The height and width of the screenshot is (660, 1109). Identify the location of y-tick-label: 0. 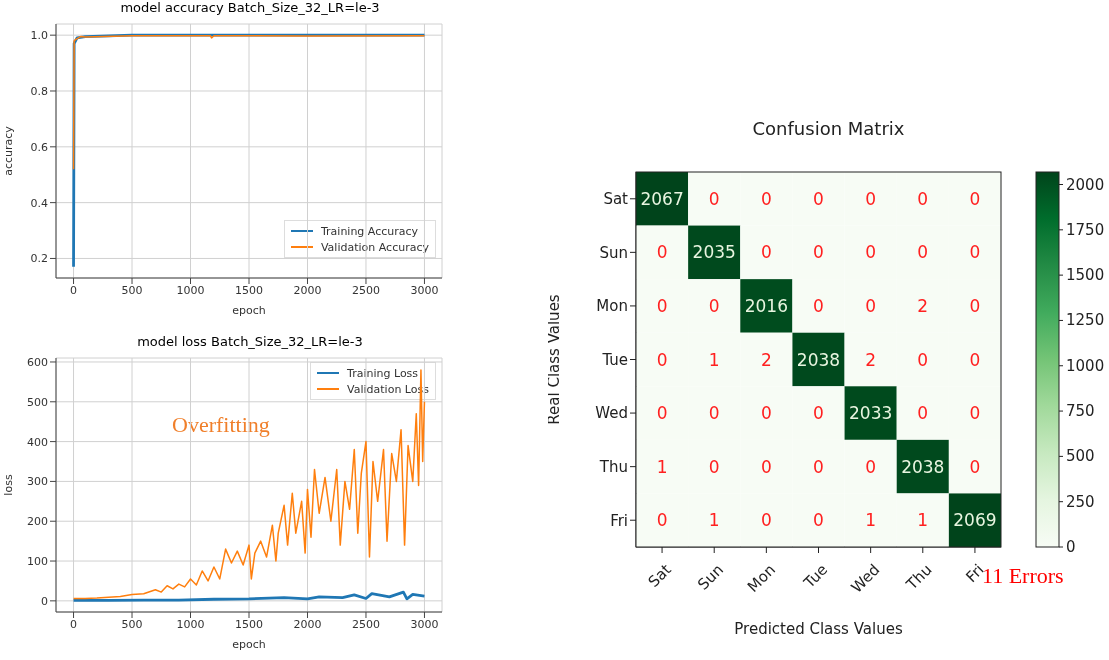
(44, 601).